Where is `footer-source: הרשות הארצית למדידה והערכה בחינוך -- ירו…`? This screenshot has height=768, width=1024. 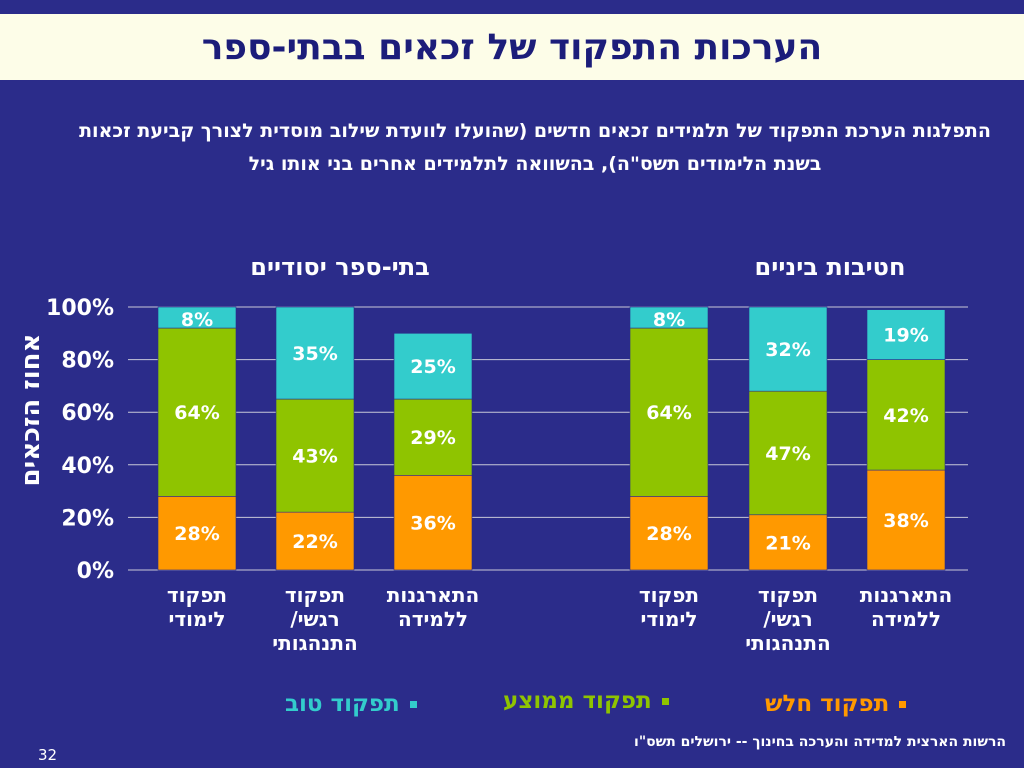 footer-source: הרשות הארצית למדידה והערכה בחינוך -- ירו… is located at coordinates (820, 742).